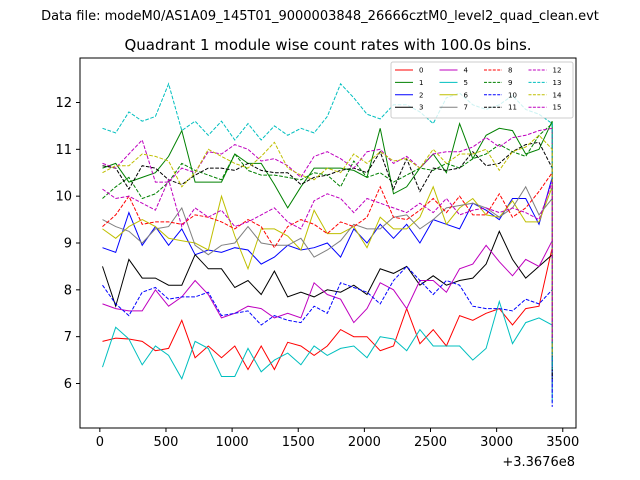  I want to click on y-tick-label: 11, so click(63, 150).